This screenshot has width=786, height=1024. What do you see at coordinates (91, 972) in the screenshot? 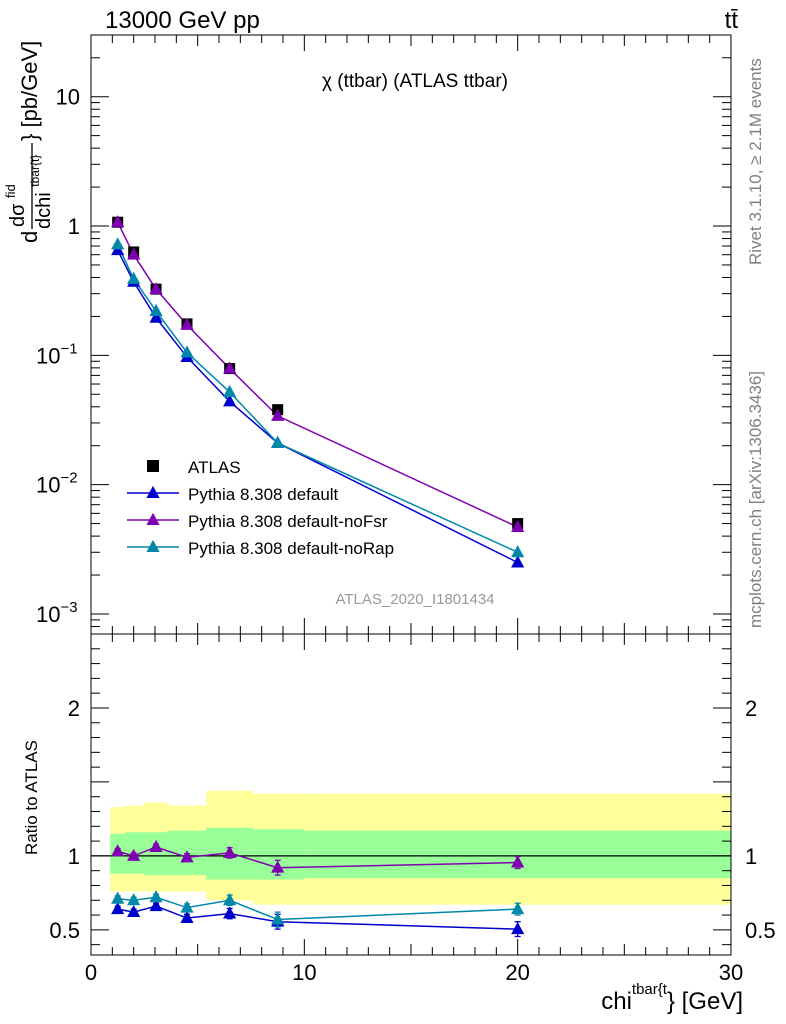
I see `x-tick-label: 0` at bounding box center [91, 972].